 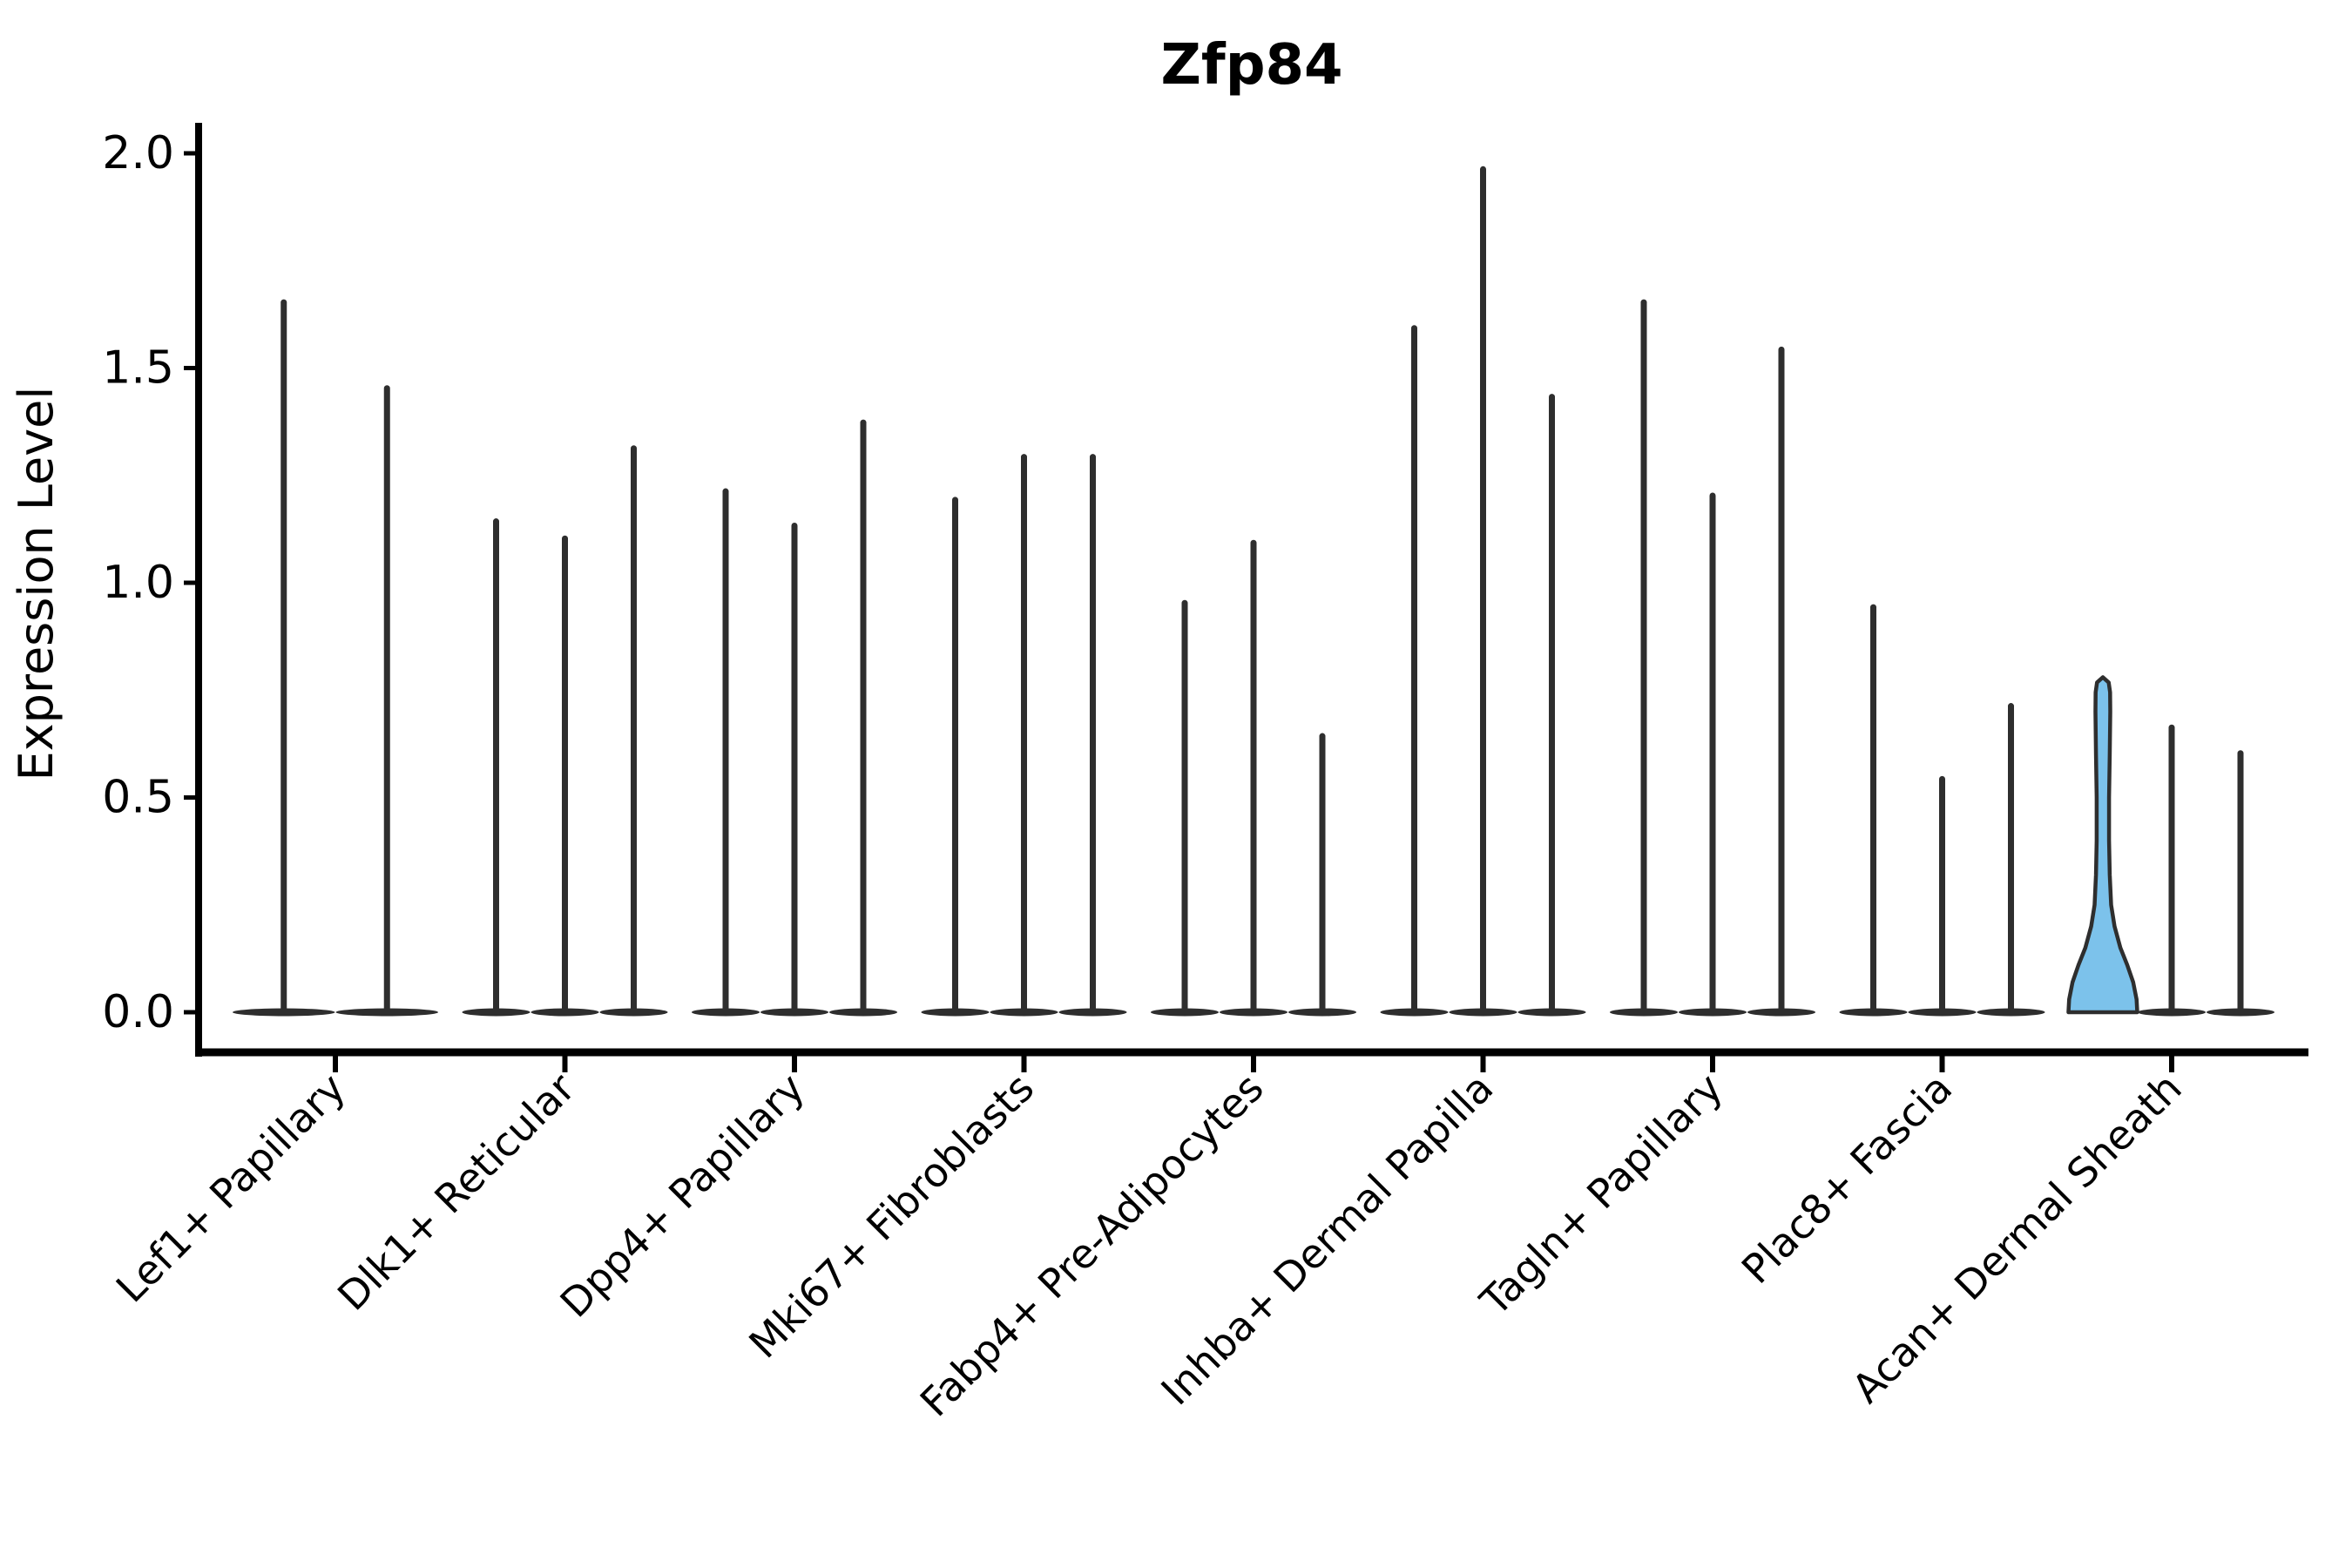 I want to click on x-tick-label: Tagln+ Papillary, so click(x=1601, y=1195).